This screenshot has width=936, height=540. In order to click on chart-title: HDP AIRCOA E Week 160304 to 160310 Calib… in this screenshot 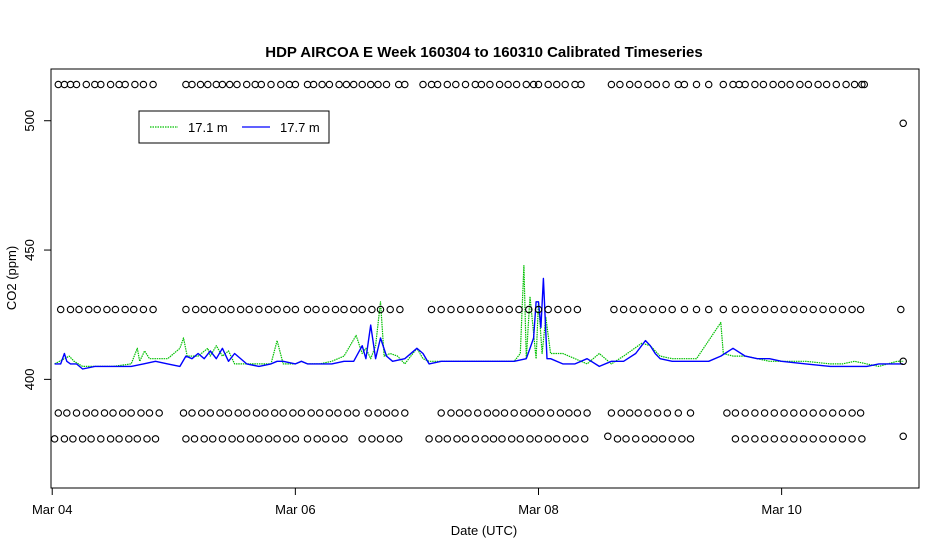, I will do `click(483, 52)`.